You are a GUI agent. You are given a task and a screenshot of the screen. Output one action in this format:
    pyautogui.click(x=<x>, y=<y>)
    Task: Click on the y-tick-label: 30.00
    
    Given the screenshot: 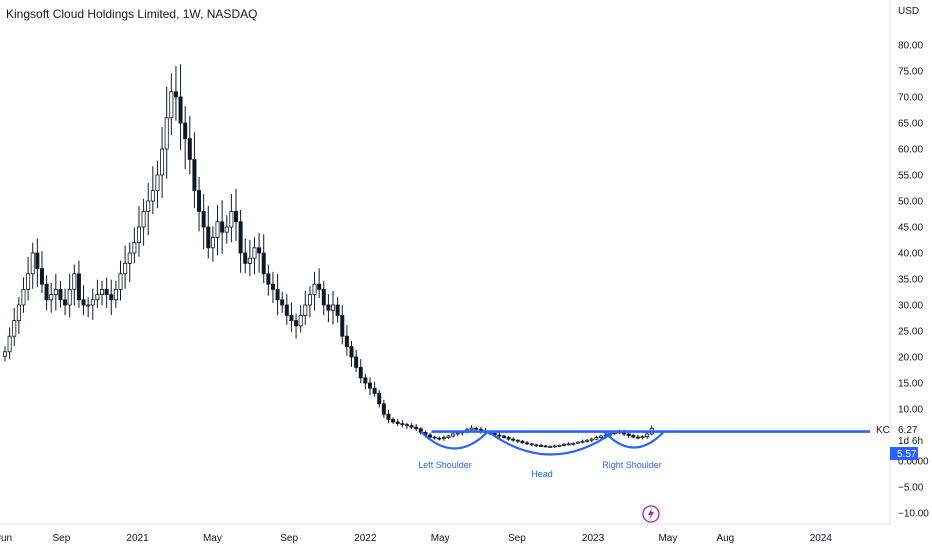 What is the action you would take?
    pyautogui.click(x=910, y=306)
    